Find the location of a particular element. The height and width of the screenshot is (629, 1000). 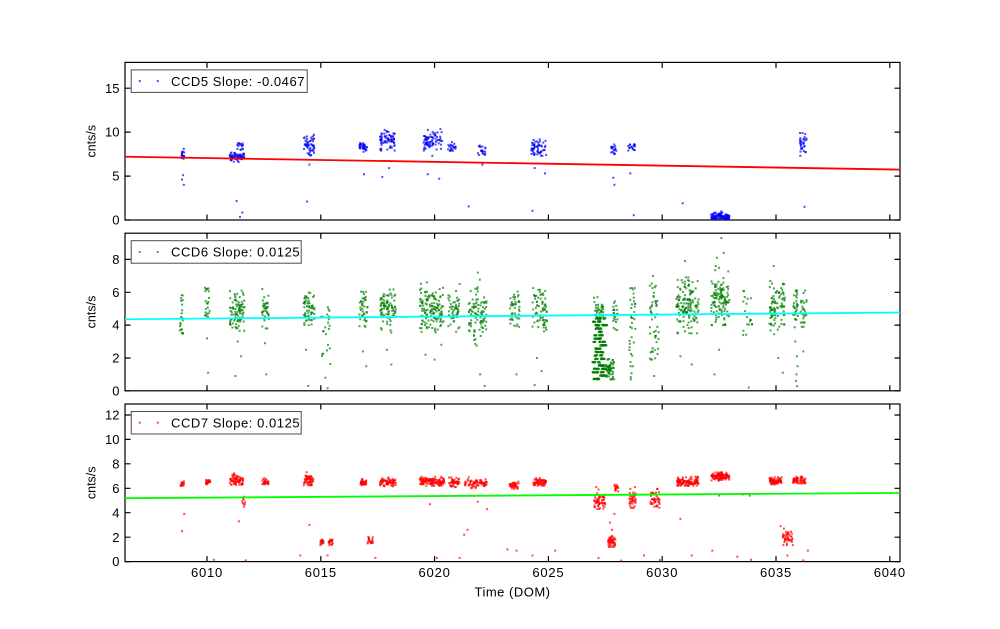

svg-text: CCD6 Slope: 0.0125 is located at coordinates (235, 252).